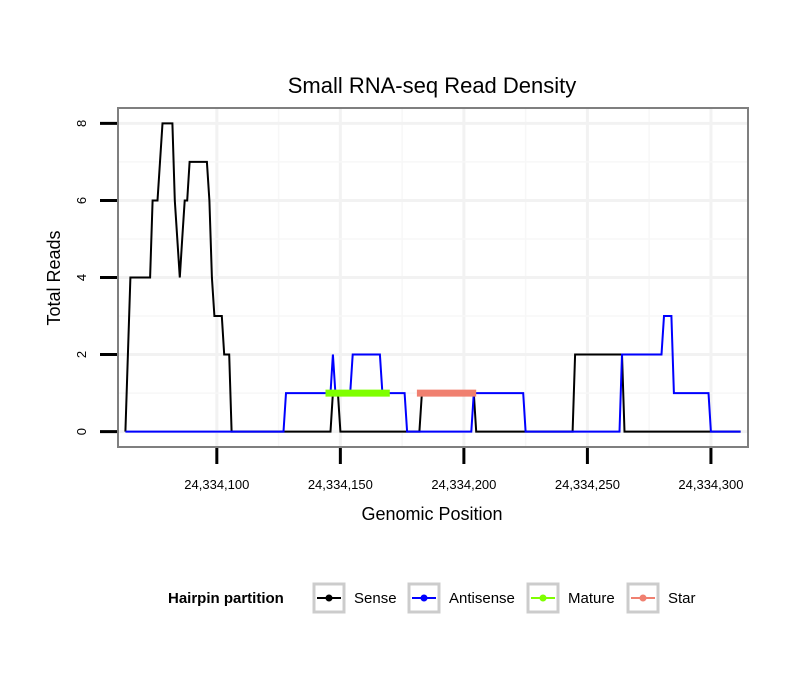 This screenshot has height=690, width=810. What do you see at coordinates (95, 277) in the screenshot?
I see `y-axis: 0 2 4 6 8` at bounding box center [95, 277].